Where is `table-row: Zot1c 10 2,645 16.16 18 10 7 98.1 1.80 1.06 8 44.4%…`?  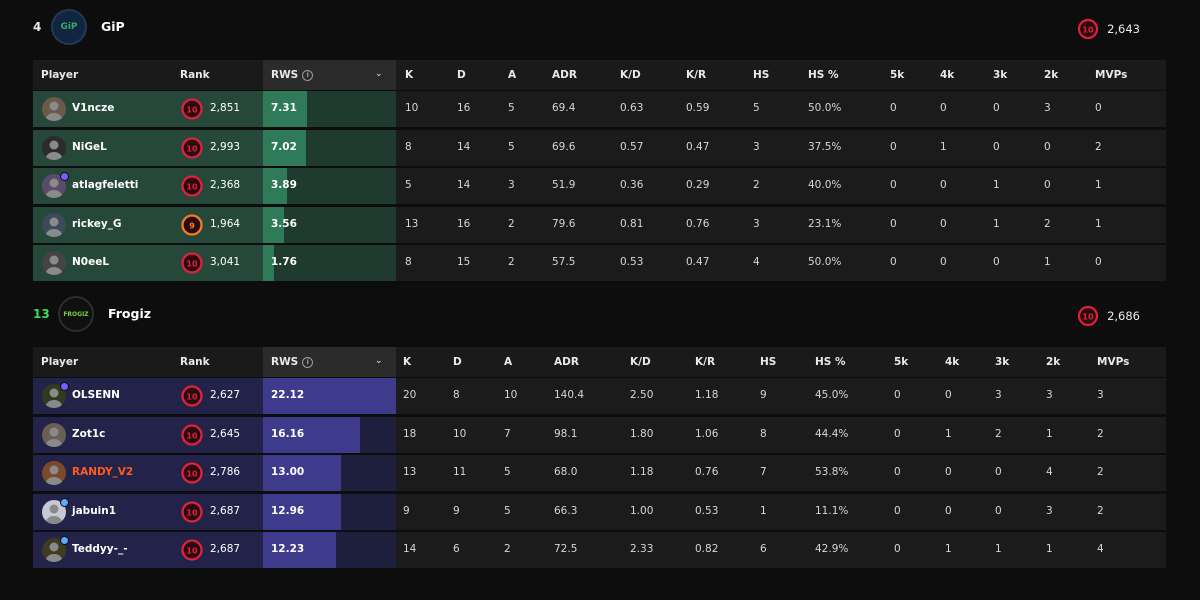
table-row: Zot1c 10 2,645 16.16 18 10 7 98.1 1.80 1.06 8 44.4%… is located at coordinates (599, 434).